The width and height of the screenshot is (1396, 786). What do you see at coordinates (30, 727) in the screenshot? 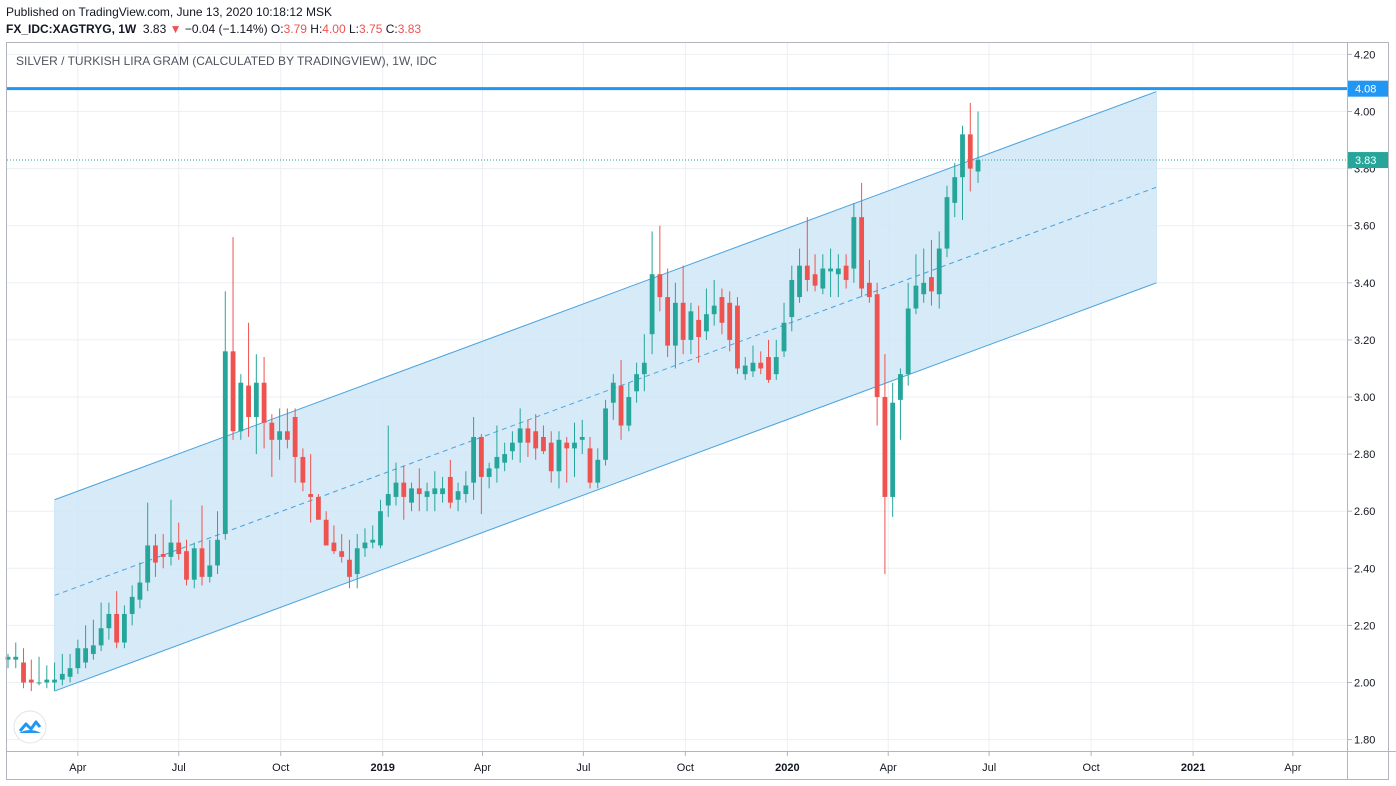
I see `tradingview-logo-icon` at bounding box center [30, 727].